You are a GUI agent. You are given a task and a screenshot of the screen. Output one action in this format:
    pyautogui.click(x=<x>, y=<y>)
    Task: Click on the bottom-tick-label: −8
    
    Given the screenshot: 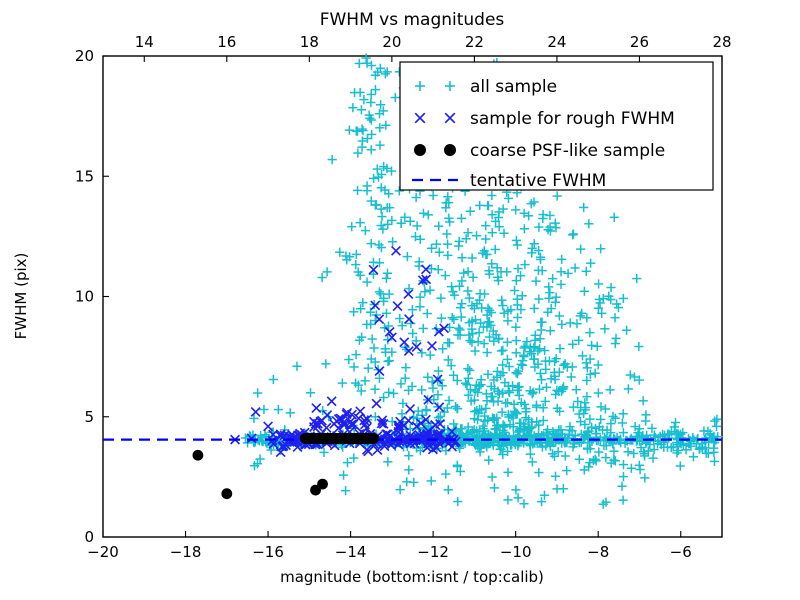 What is the action you would take?
    pyautogui.click(x=598, y=552)
    